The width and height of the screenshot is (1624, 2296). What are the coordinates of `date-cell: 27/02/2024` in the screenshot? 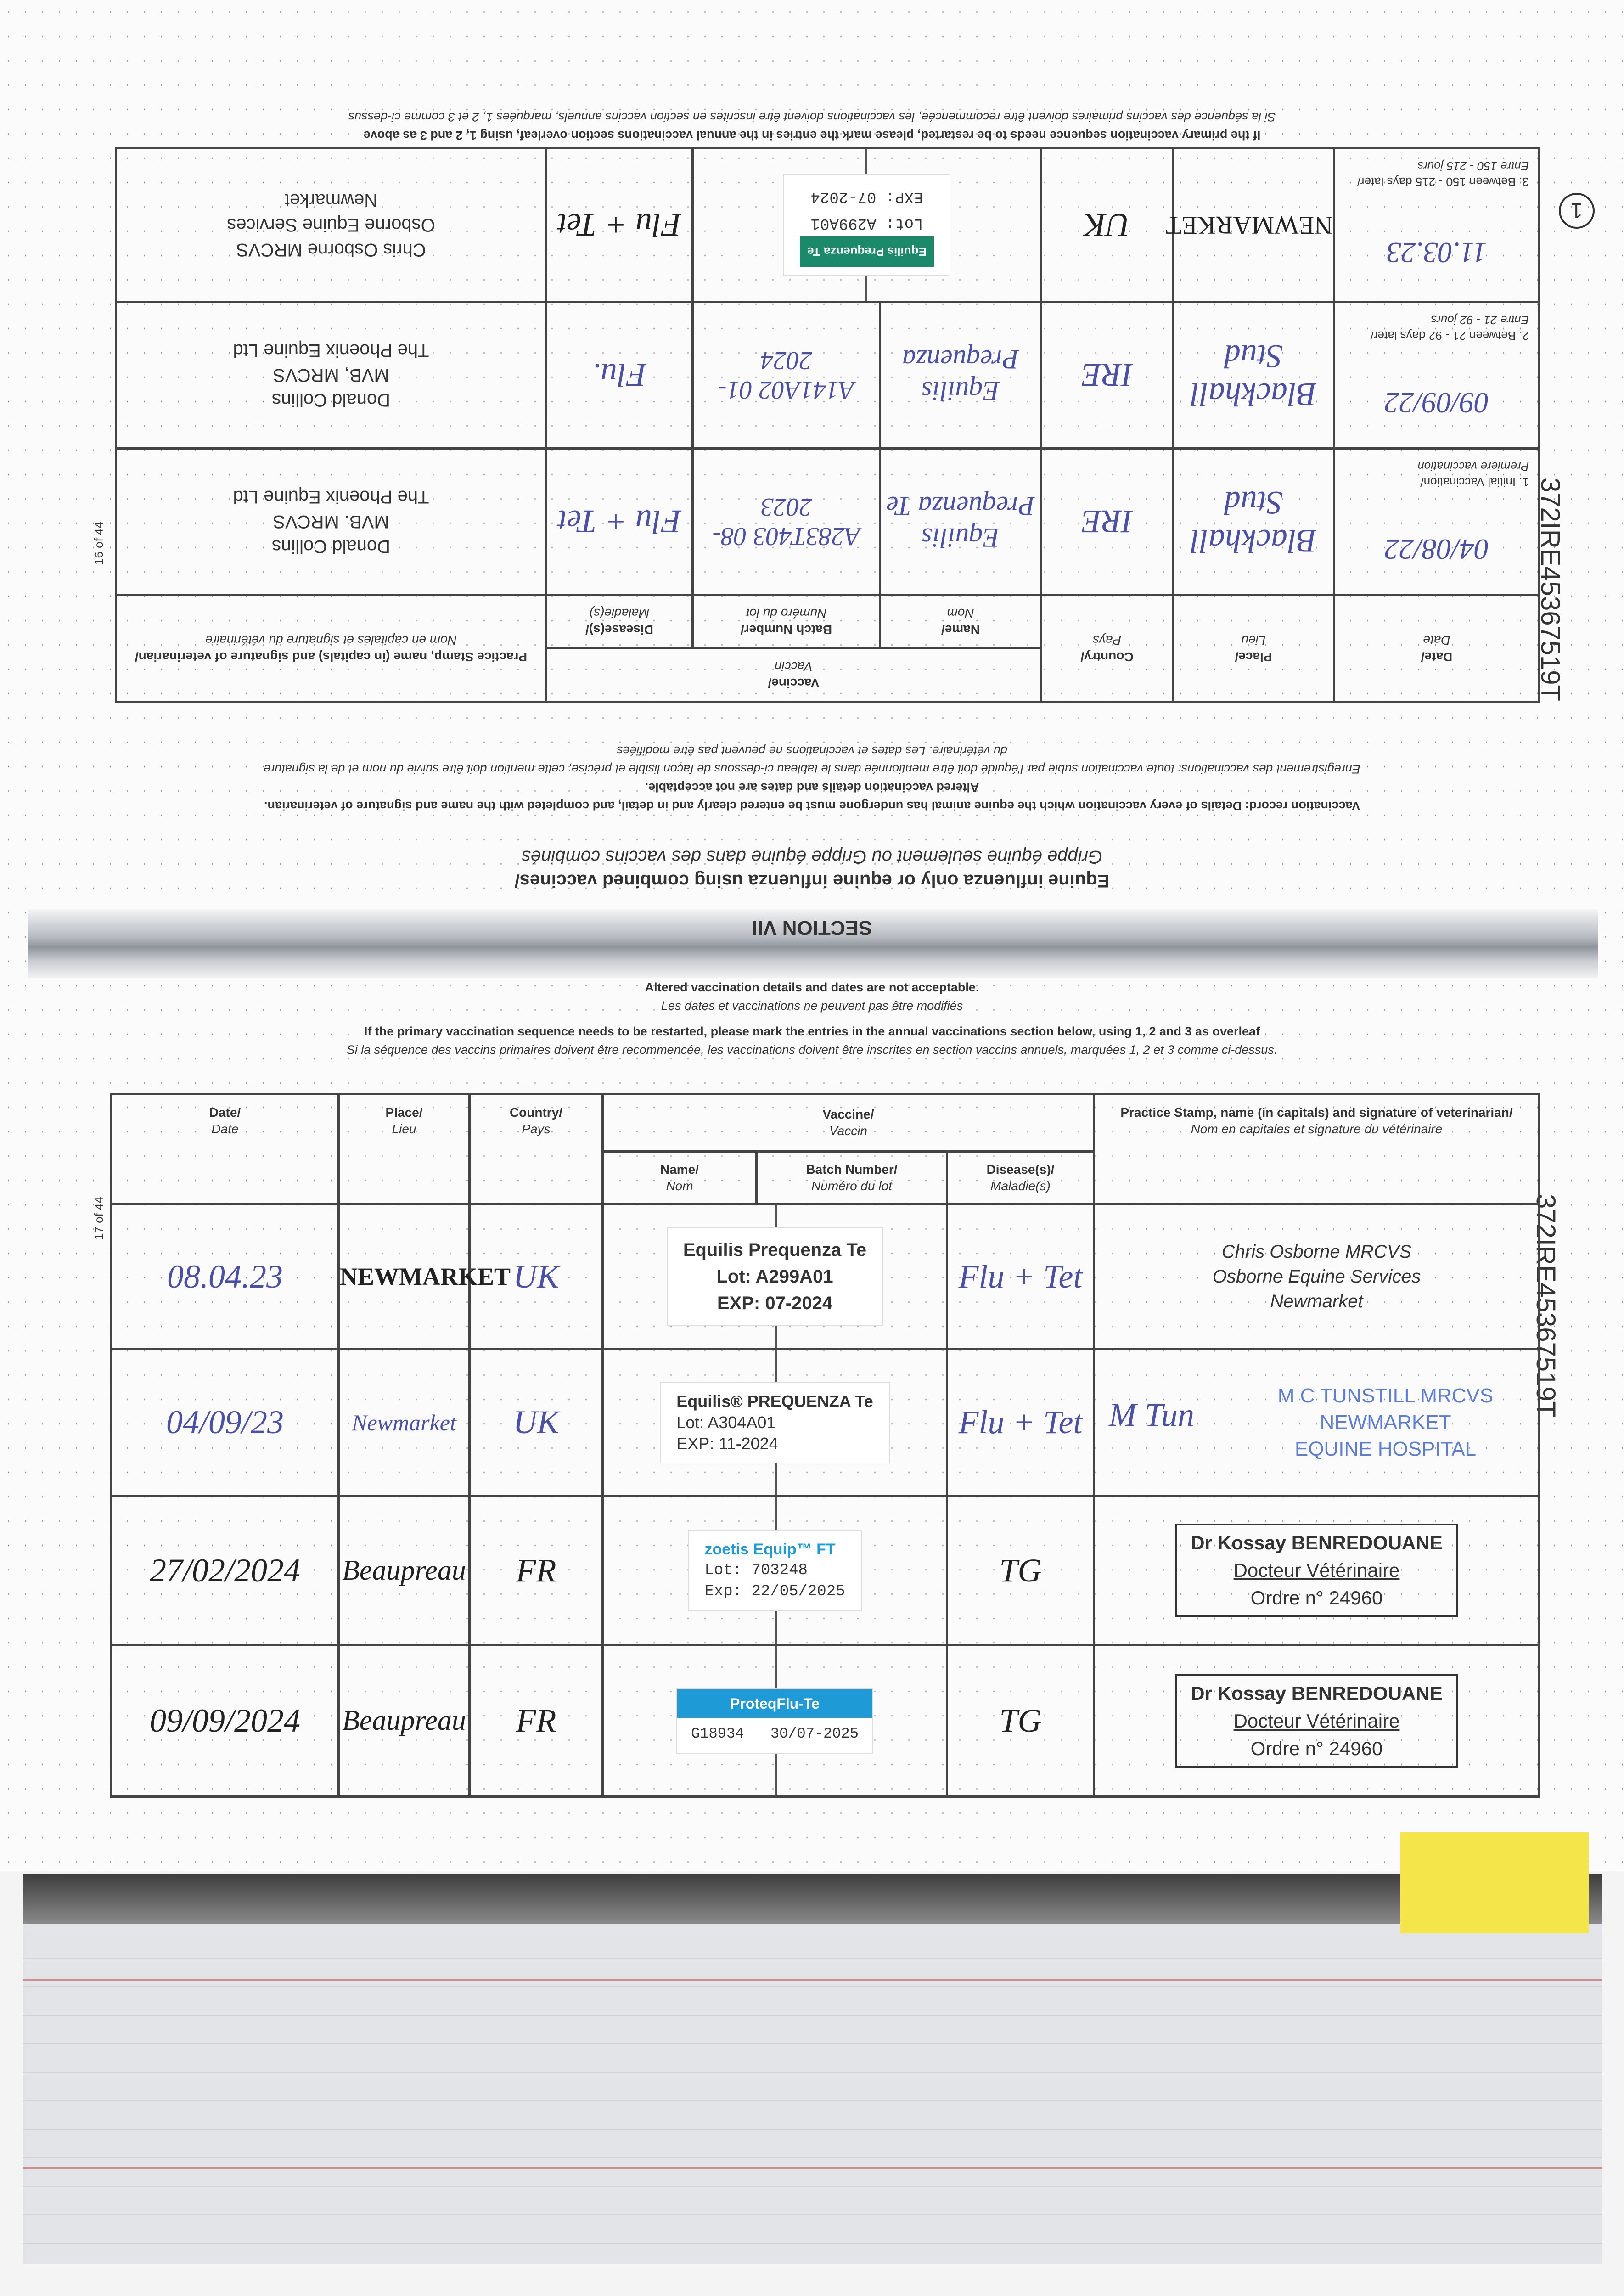 It's located at (225, 1570).